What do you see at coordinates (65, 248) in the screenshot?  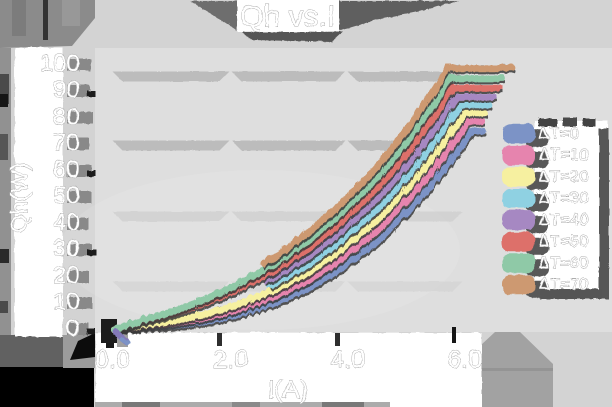 I see `svg-text: 30` at bounding box center [65, 248].